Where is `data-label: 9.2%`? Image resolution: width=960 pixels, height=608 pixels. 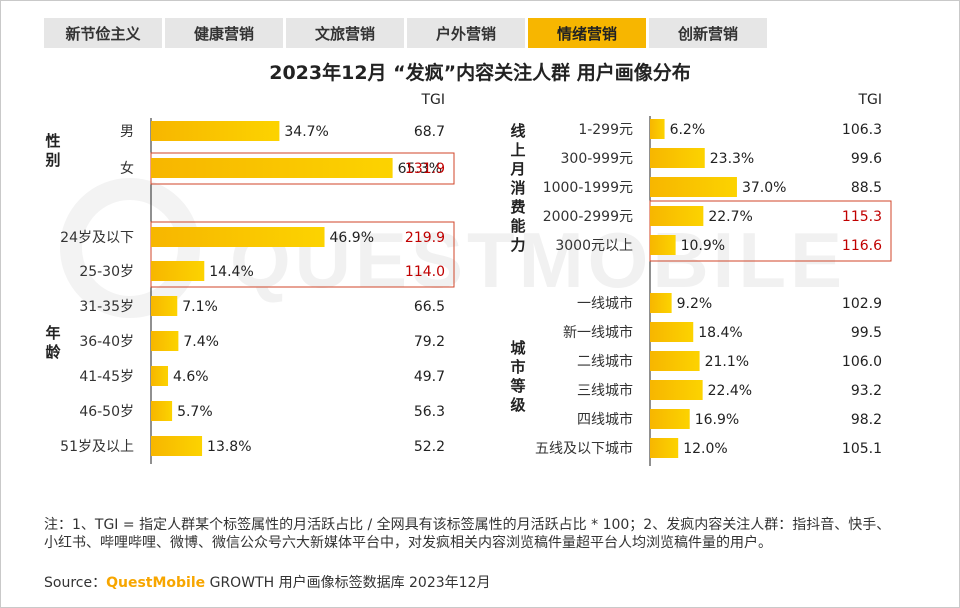 data-label: 9.2% is located at coordinates (695, 304).